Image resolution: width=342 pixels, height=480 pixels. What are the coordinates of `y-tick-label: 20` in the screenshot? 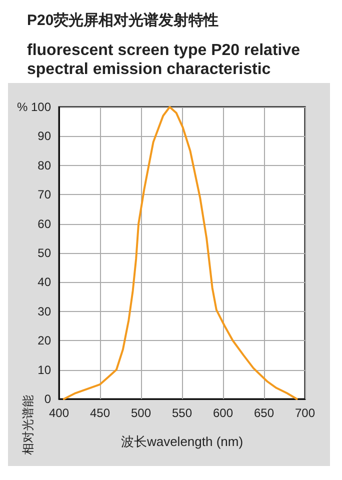 It's located at (45, 341).